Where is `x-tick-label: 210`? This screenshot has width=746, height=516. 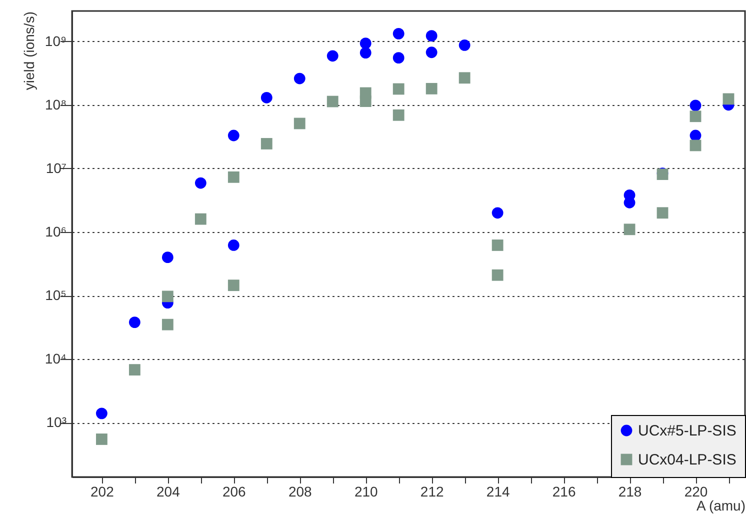 x-tick-label: 210 is located at coordinates (366, 492).